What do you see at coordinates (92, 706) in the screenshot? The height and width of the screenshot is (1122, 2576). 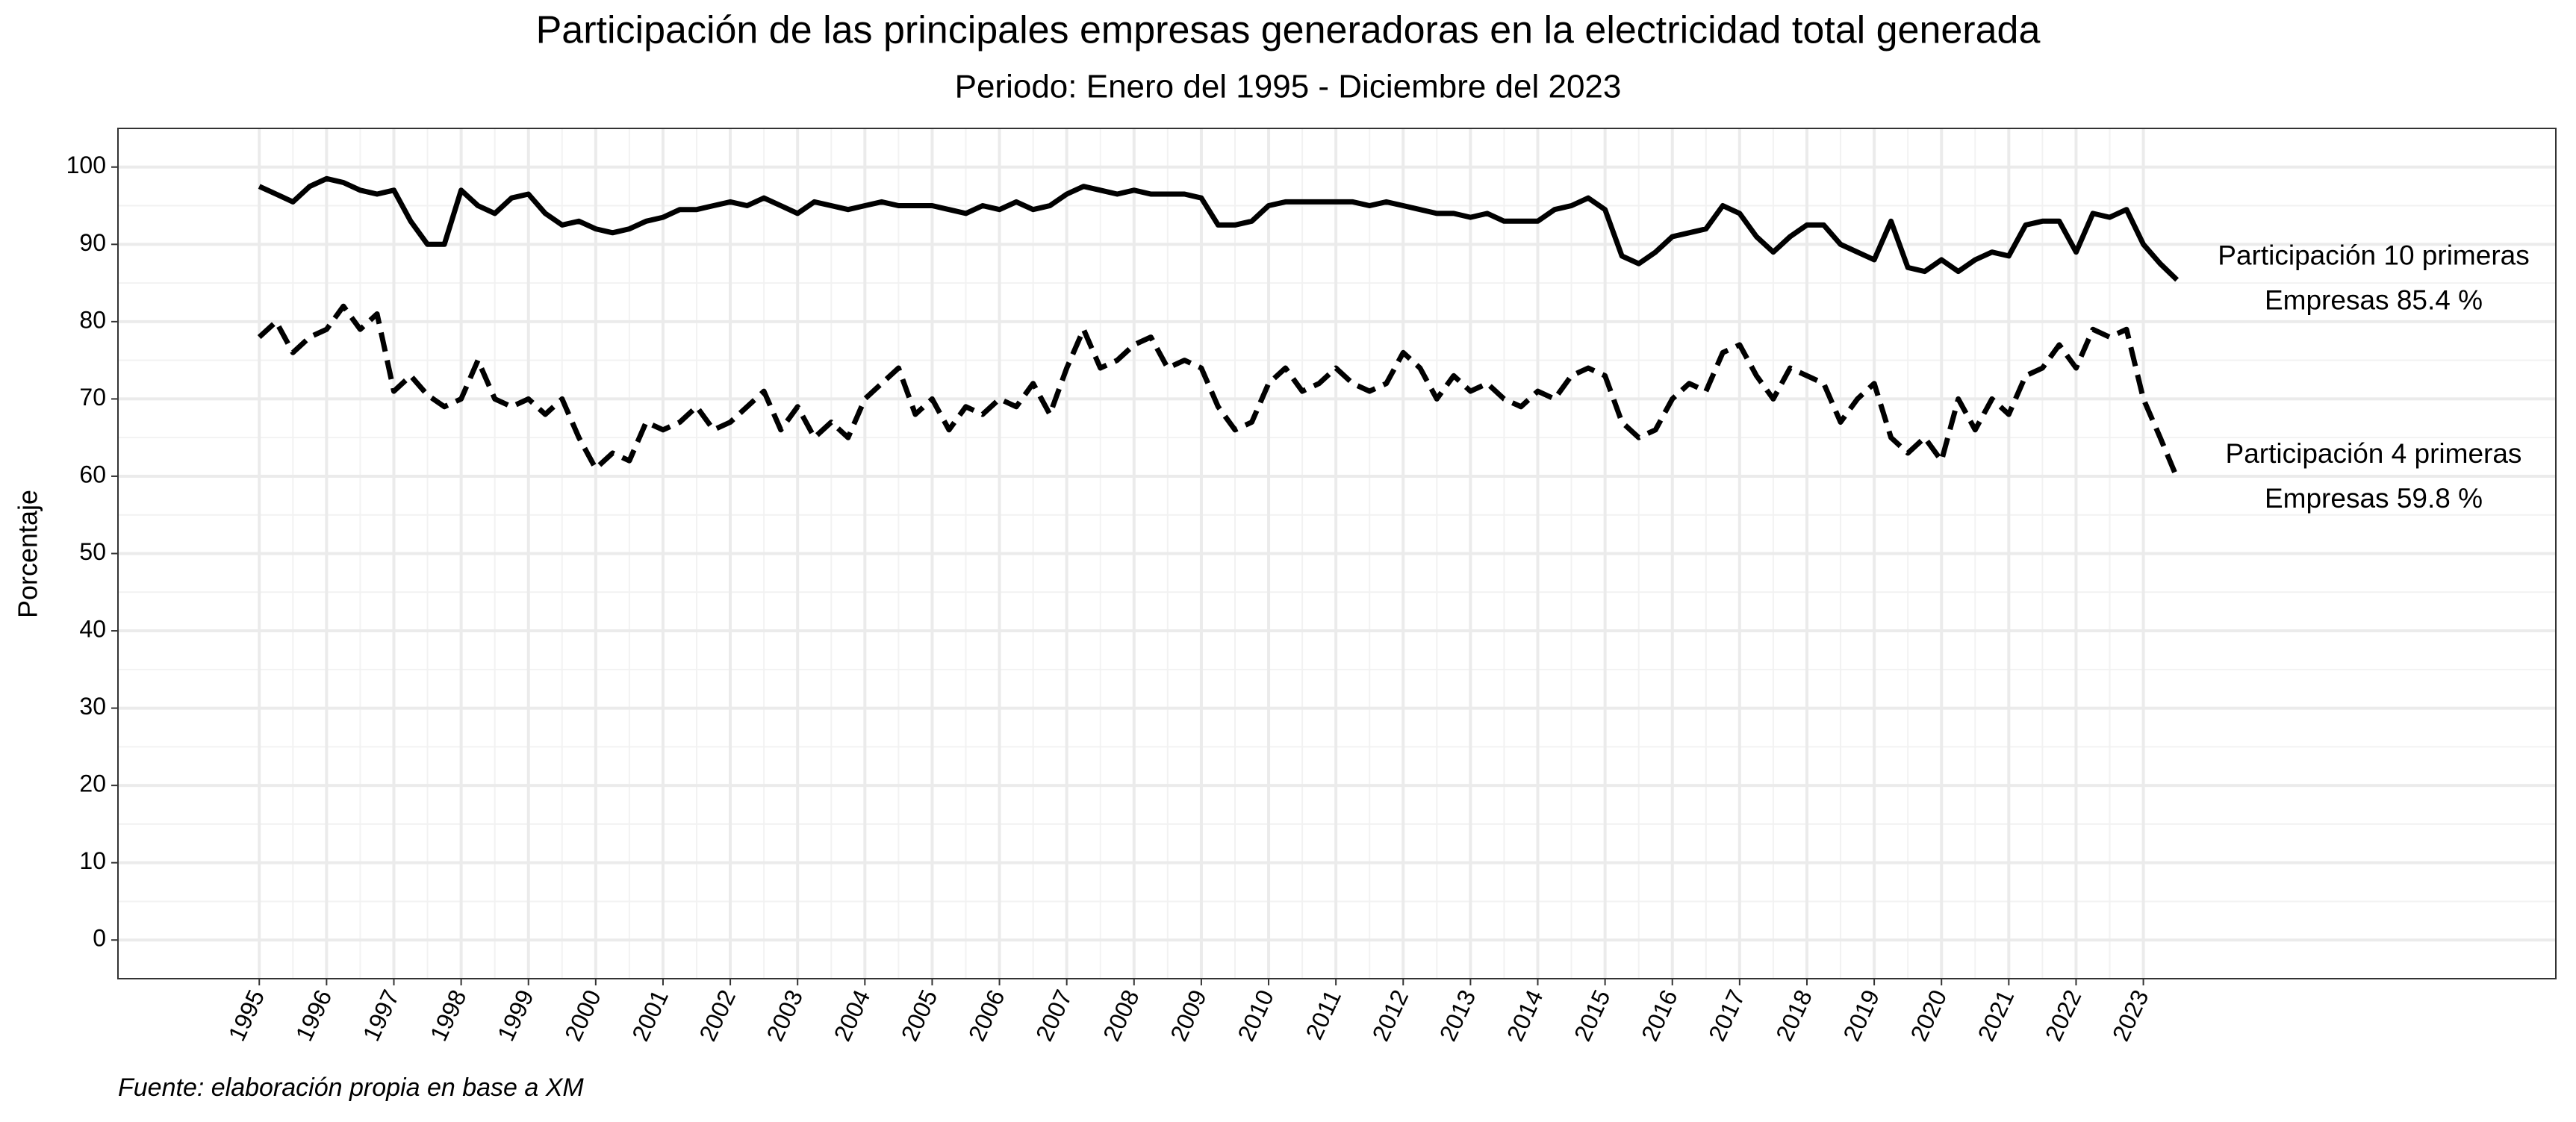 I see `y-tick-label: 30` at bounding box center [92, 706].